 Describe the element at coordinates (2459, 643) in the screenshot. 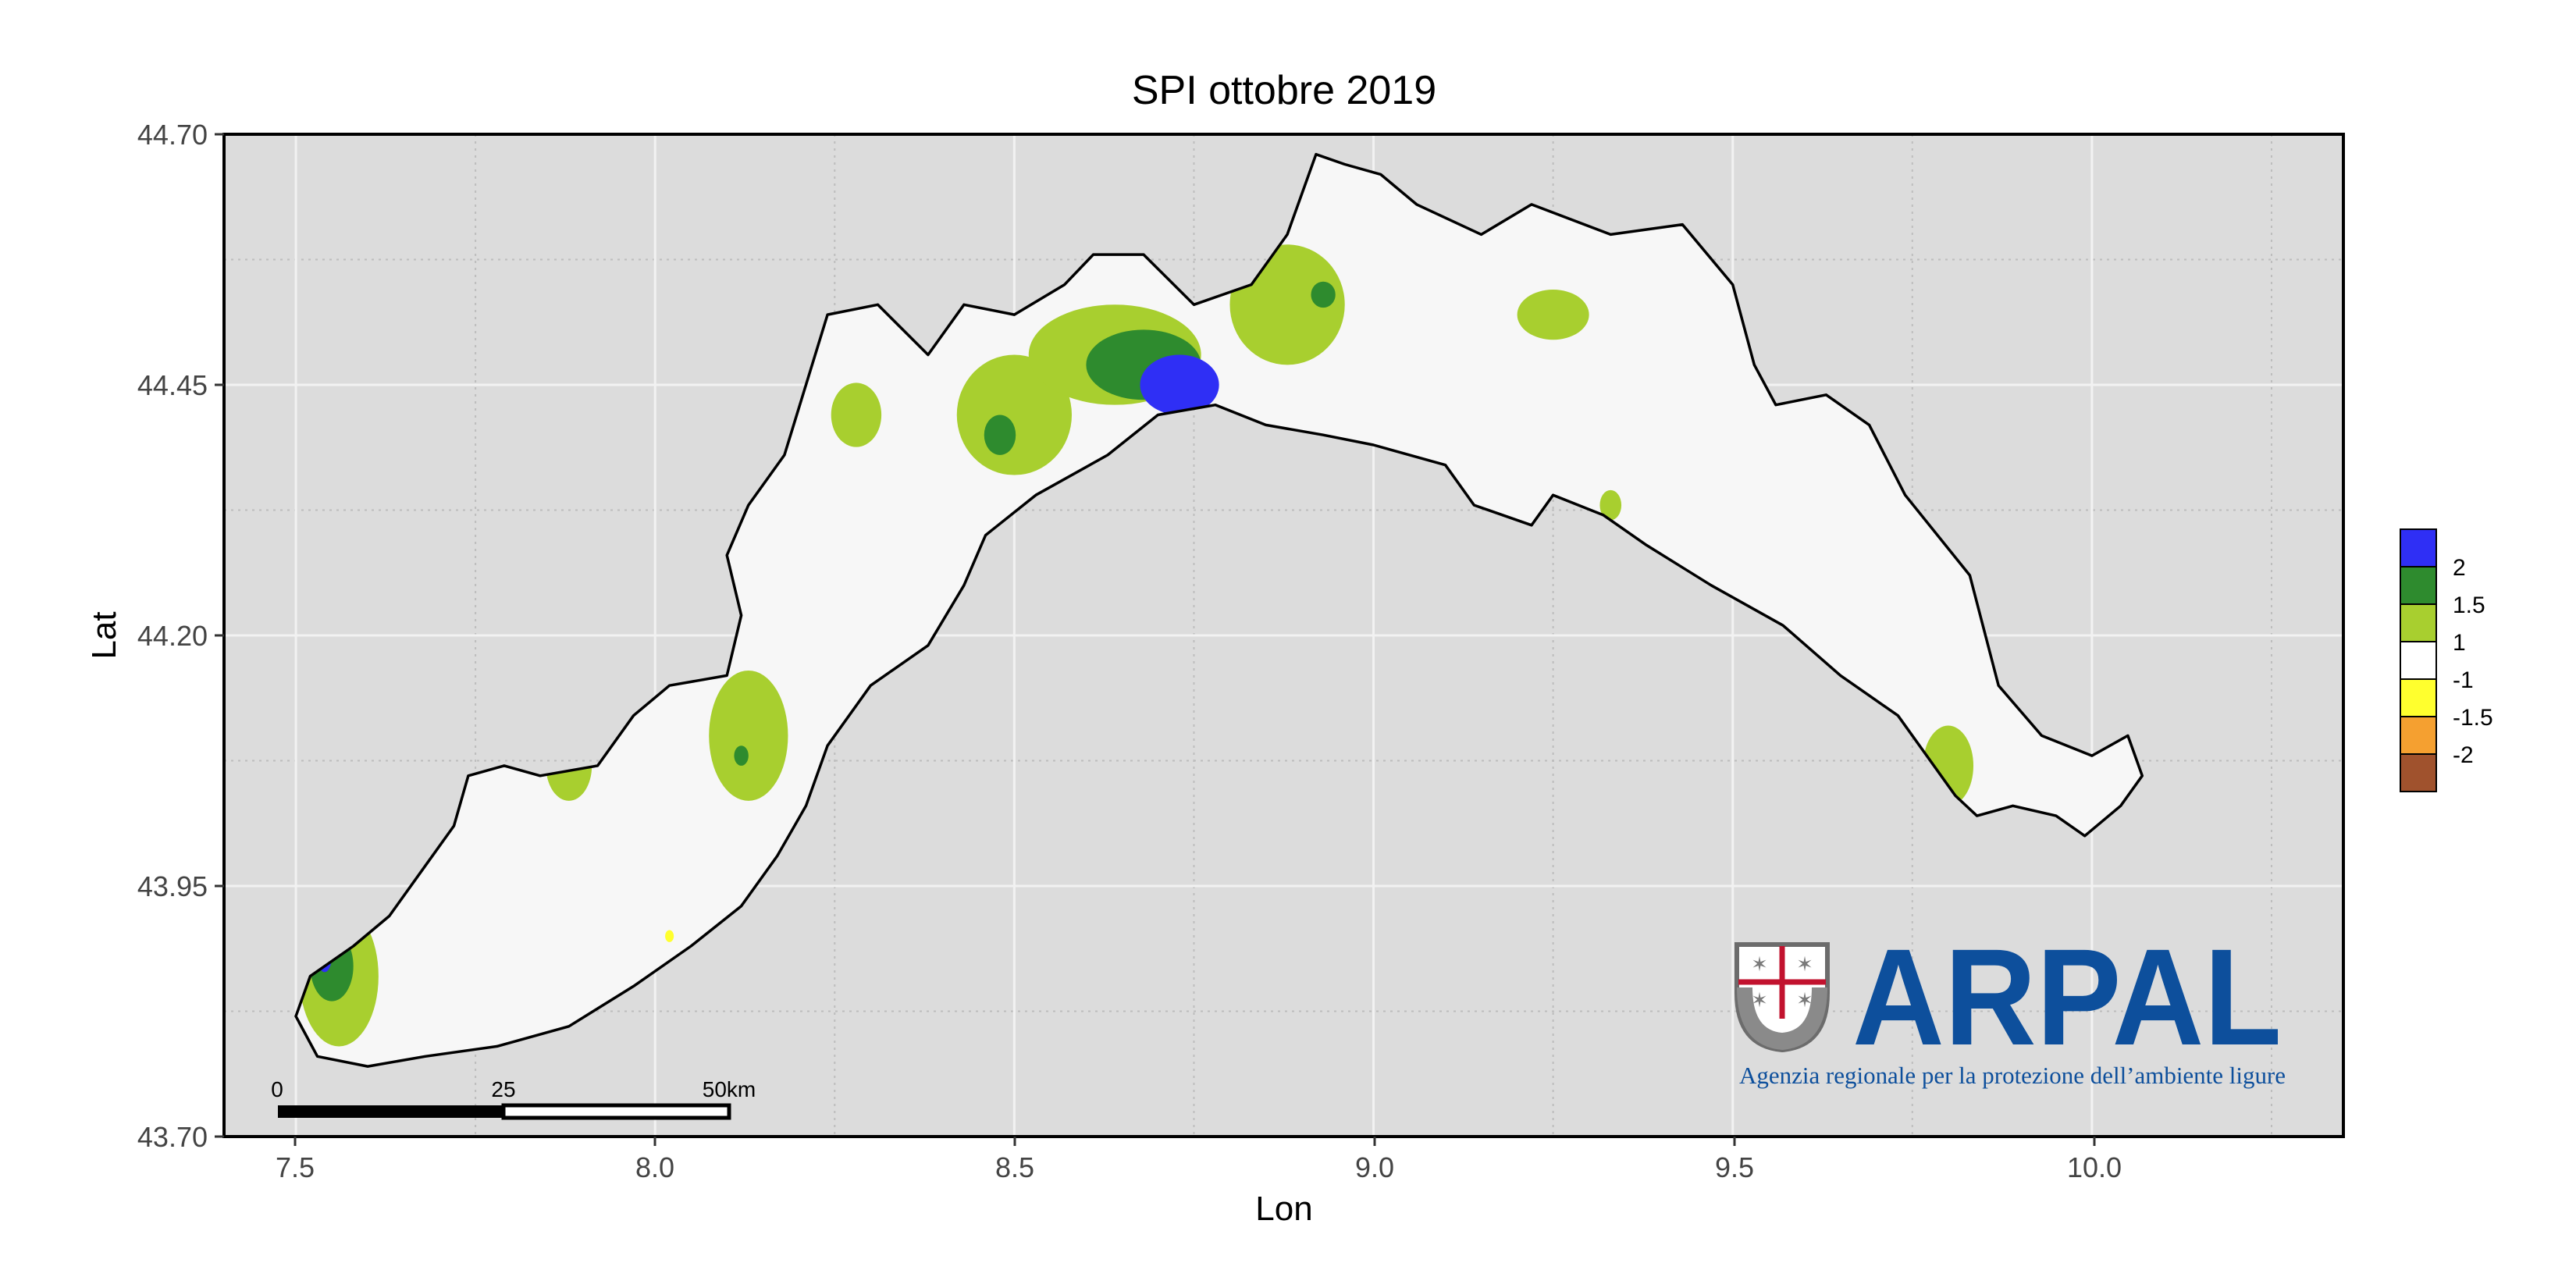

I see `legend-label: 1` at that location.